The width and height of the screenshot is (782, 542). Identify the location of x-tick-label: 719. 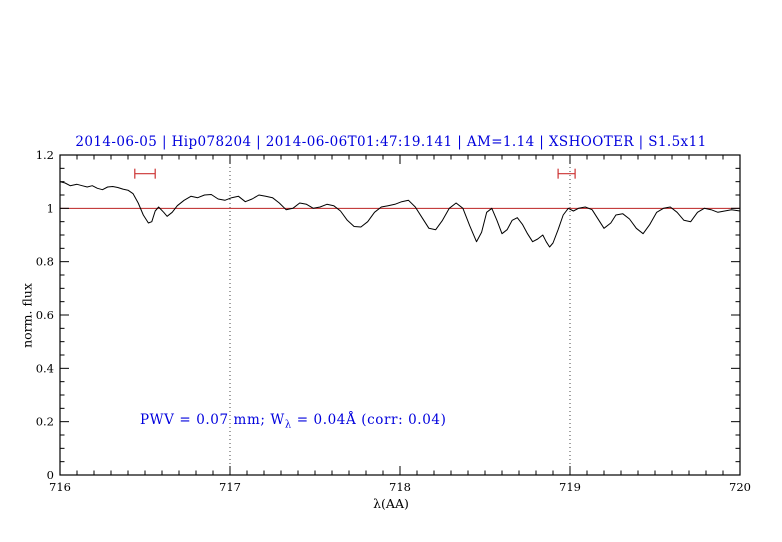
(570, 487).